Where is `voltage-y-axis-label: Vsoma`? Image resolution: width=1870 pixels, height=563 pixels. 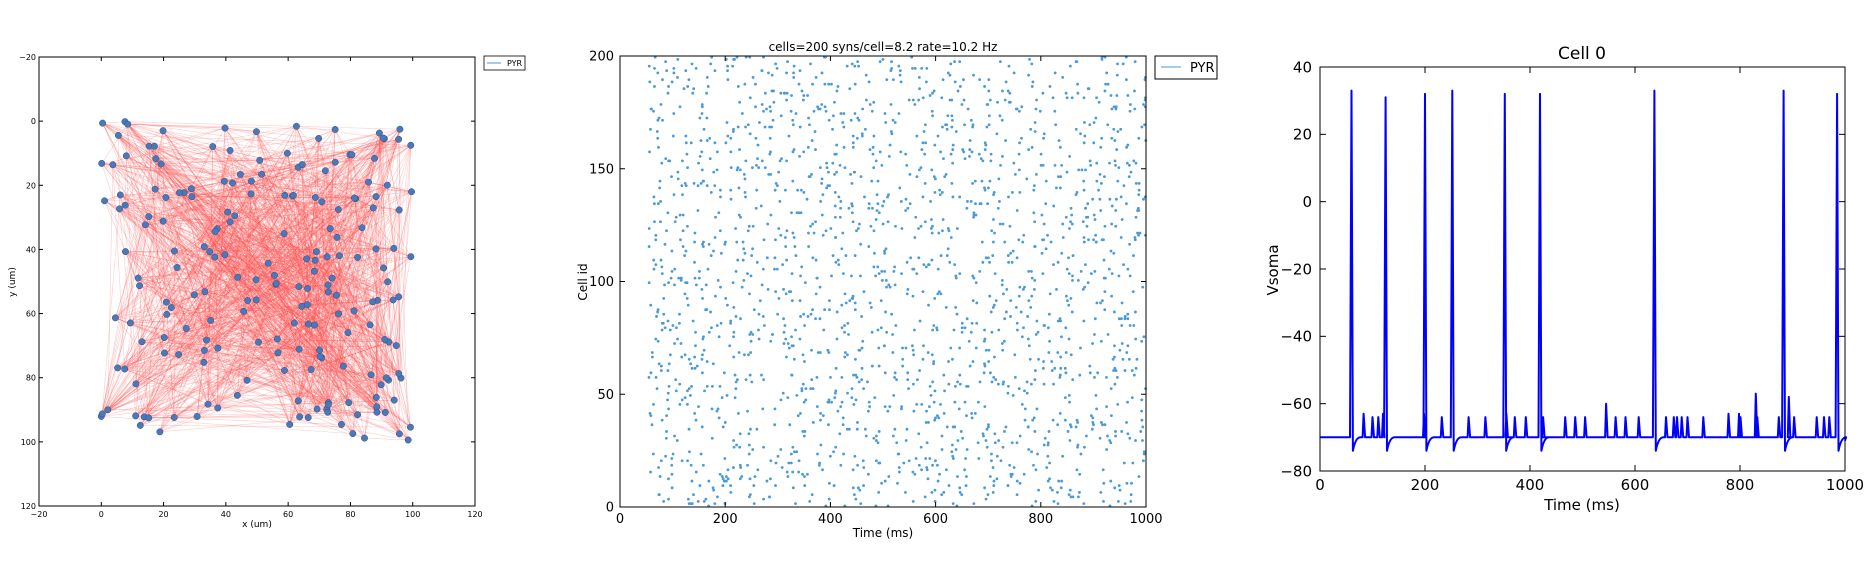
voltage-y-axis-label: Vsoma is located at coordinates (1273, 269).